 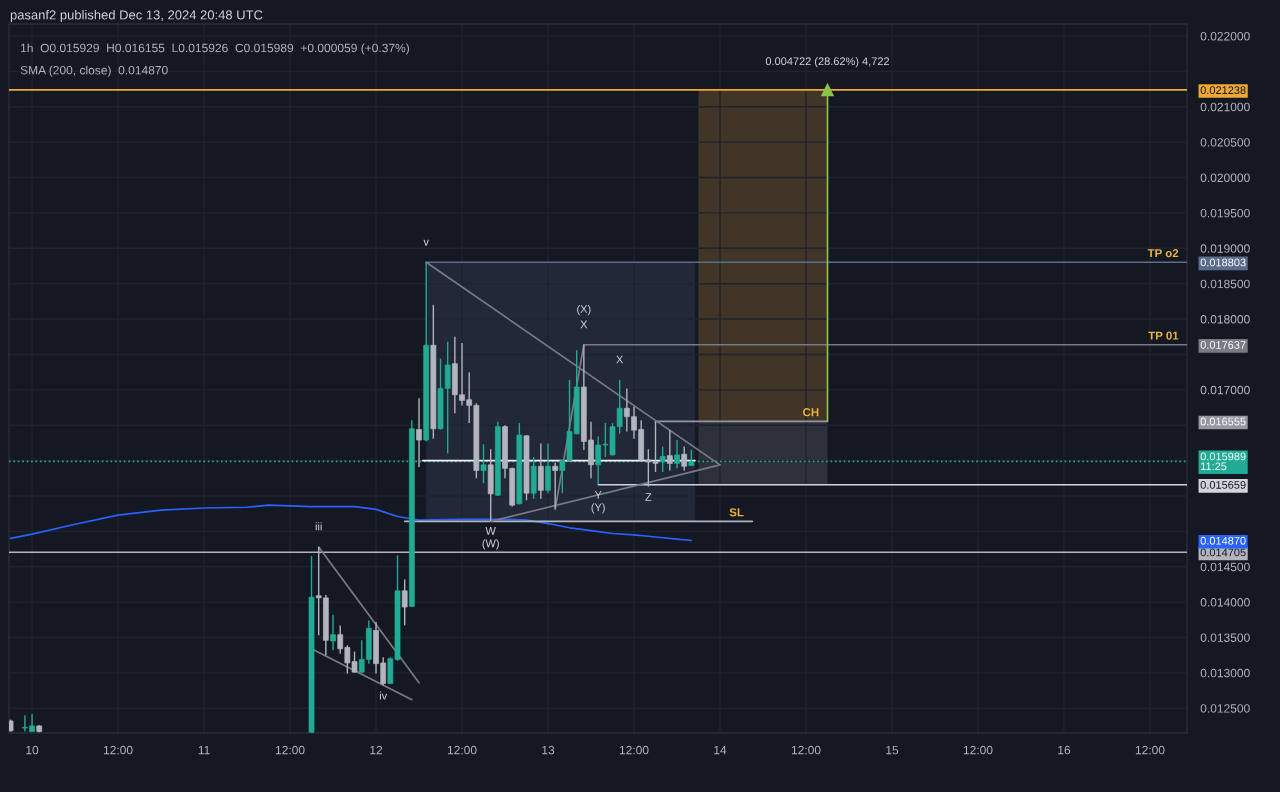 I want to click on y2-tick-label: 0.018803, so click(x=1223, y=262).